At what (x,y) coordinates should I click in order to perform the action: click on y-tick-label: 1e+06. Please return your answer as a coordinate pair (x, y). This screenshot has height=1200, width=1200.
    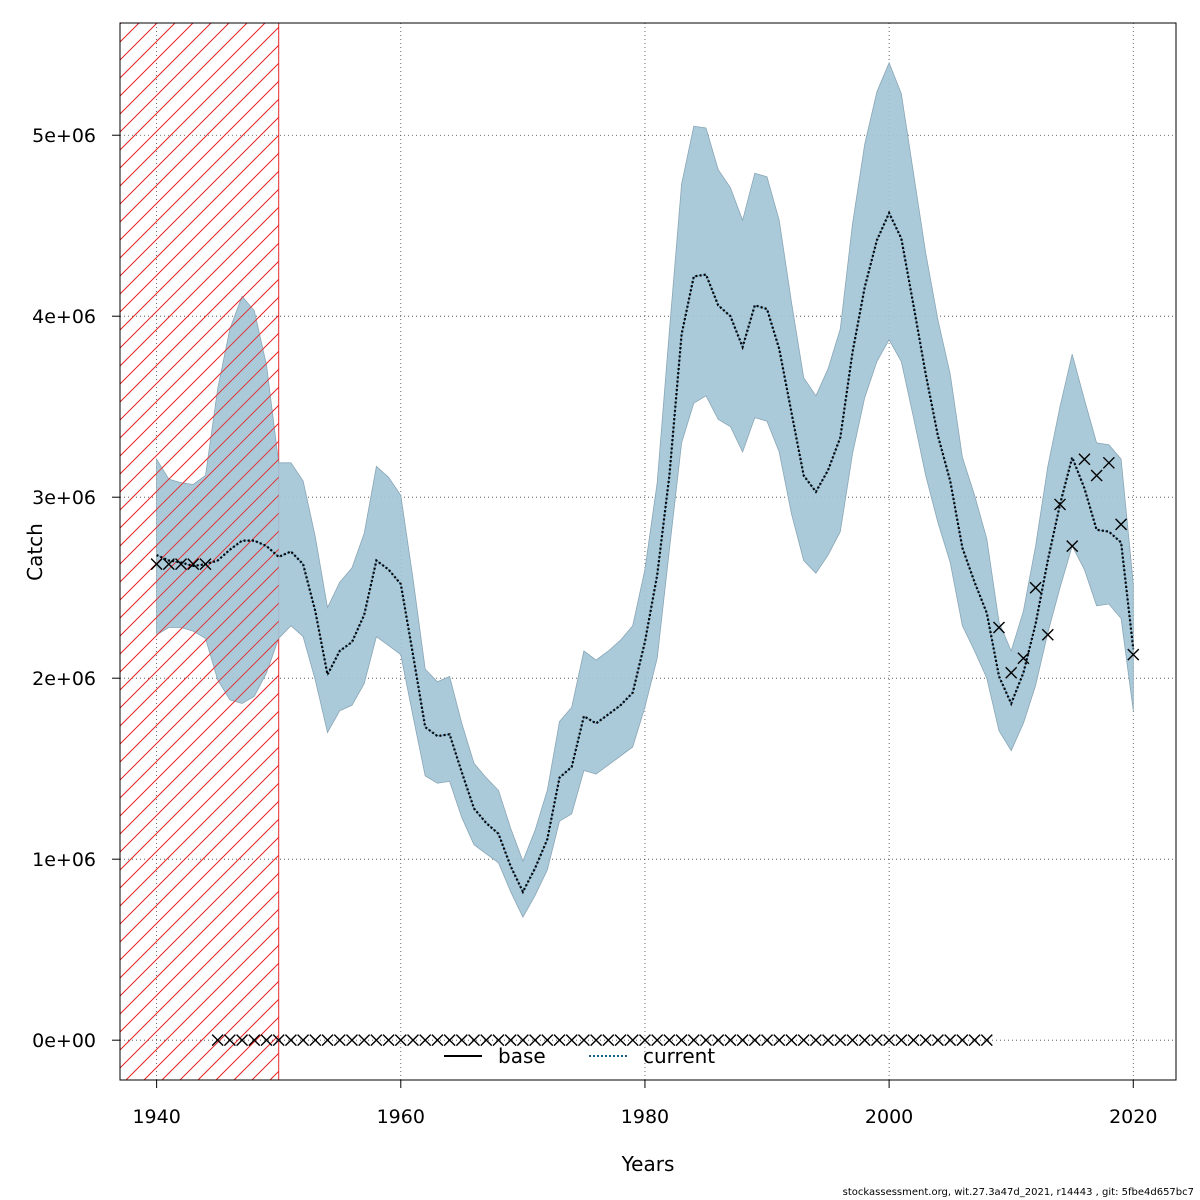
    Looking at the image, I should click on (64, 860).